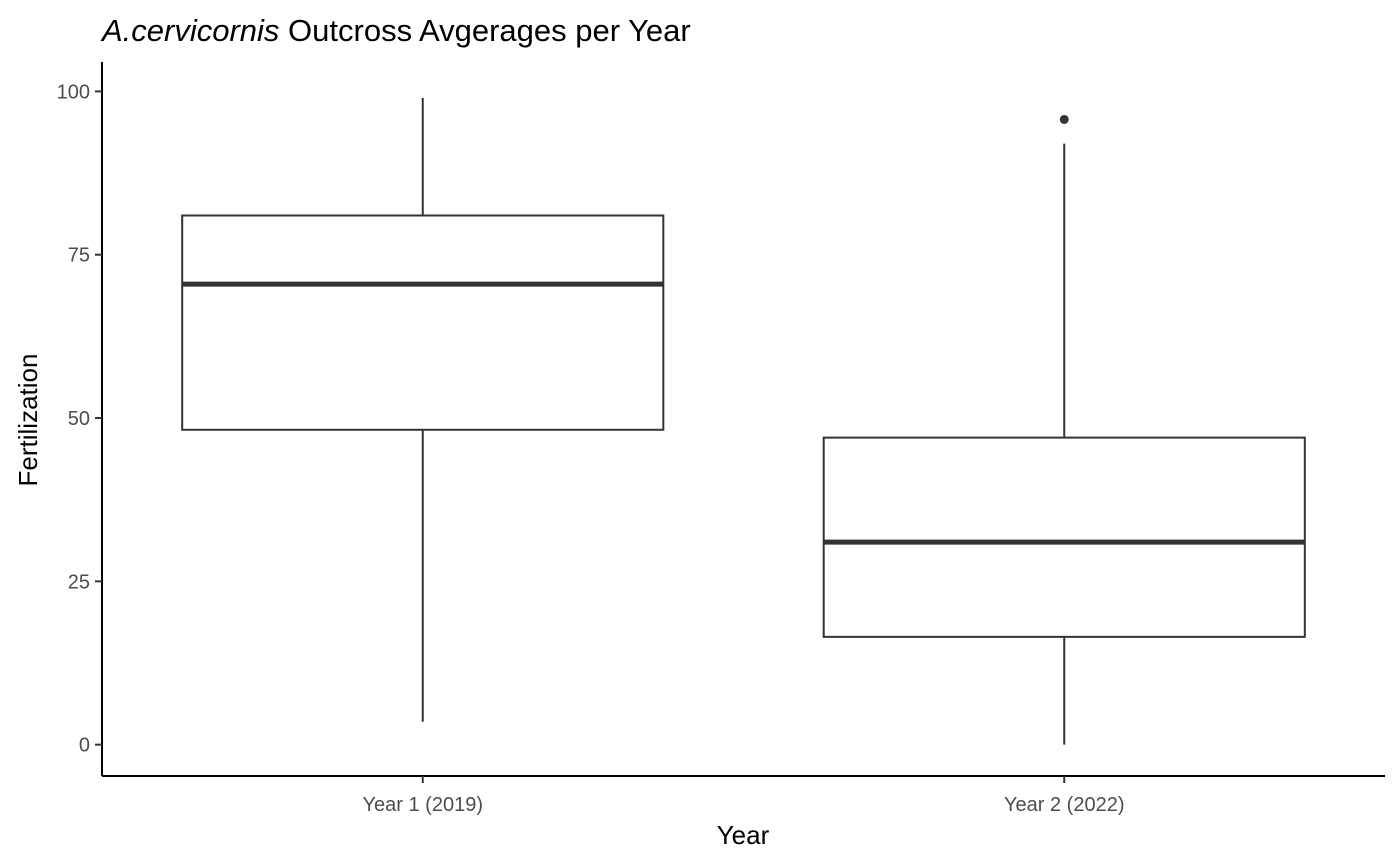  Describe the element at coordinates (28, 420) in the screenshot. I see `y-axis-title: Fertilization` at that location.